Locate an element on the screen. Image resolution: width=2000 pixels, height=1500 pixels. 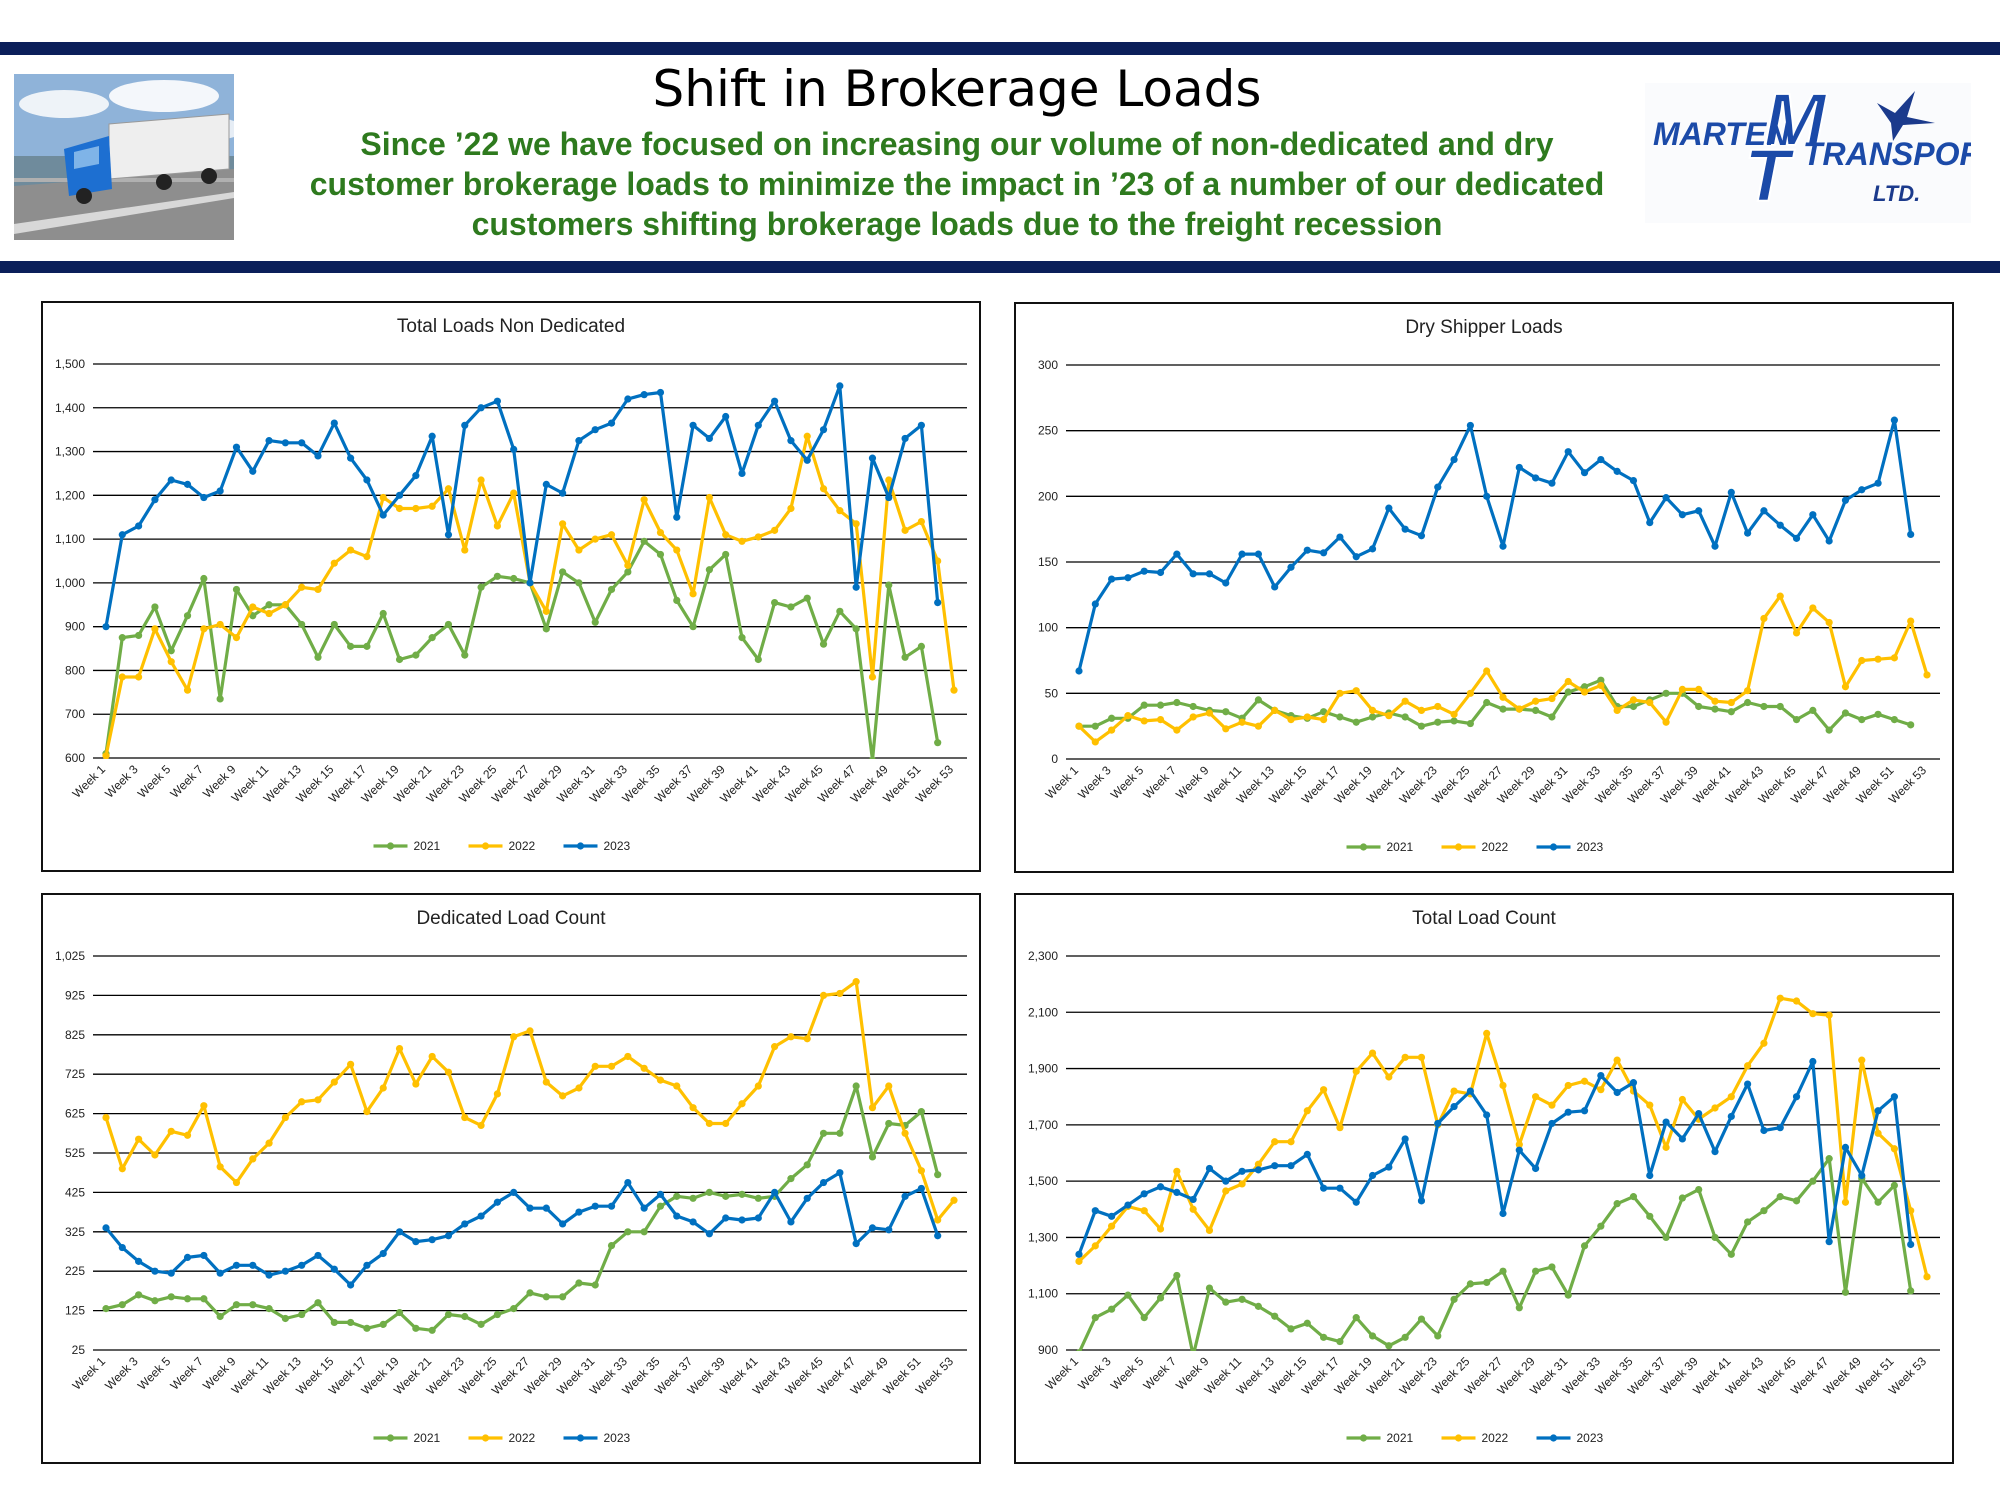
legend-label: 2021 is located at coordinates (1400, 847).